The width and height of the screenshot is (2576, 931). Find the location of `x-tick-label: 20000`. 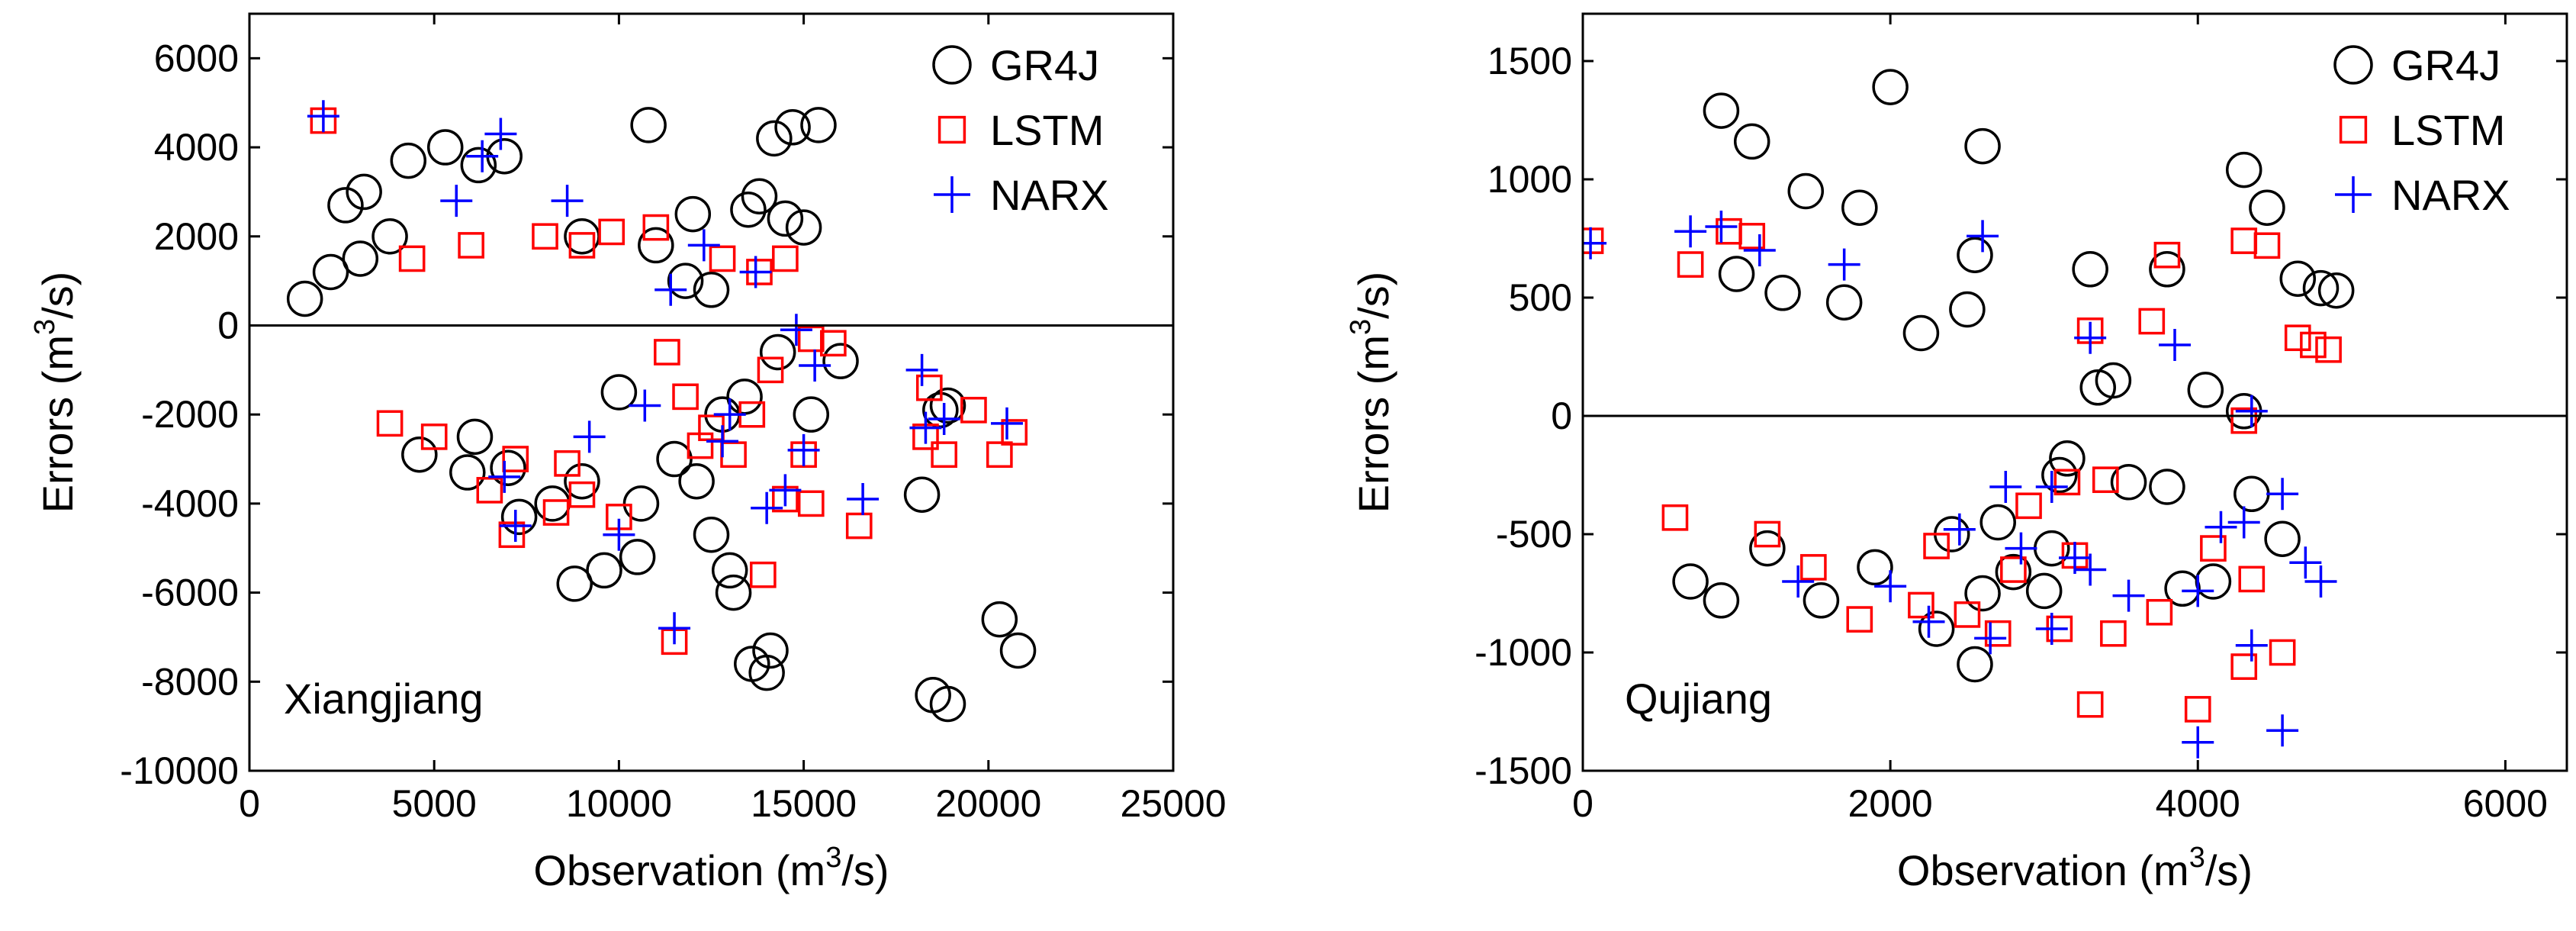

x-tick-label: 20000 is located at coordinates (988, 803).